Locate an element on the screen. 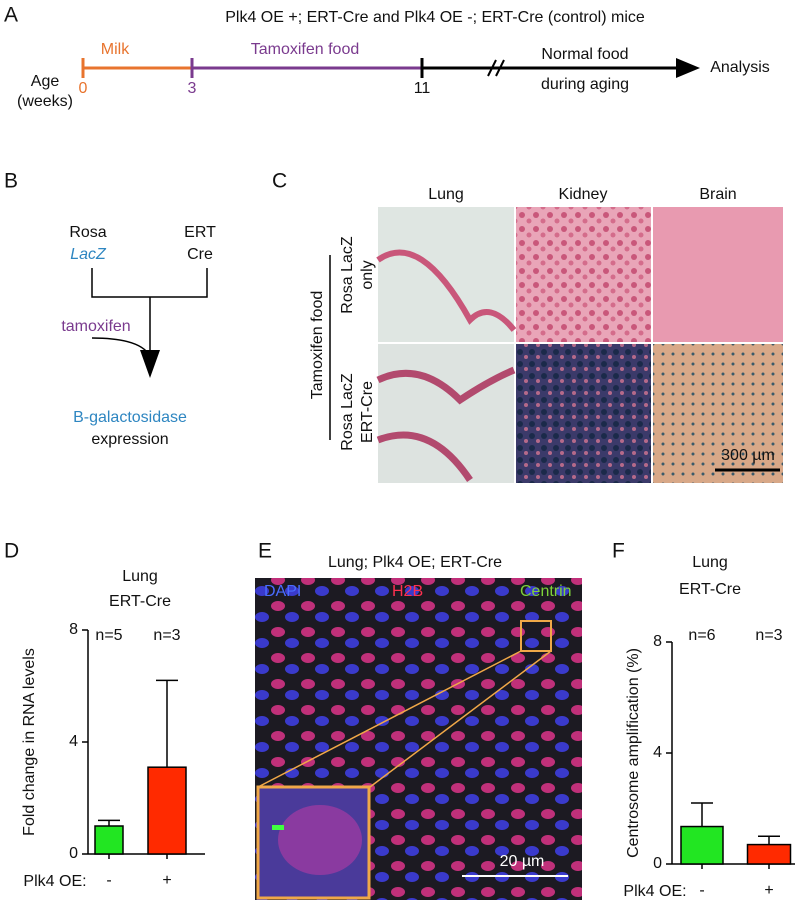  agent: tamoxifen is located at coordinates (95, 326).